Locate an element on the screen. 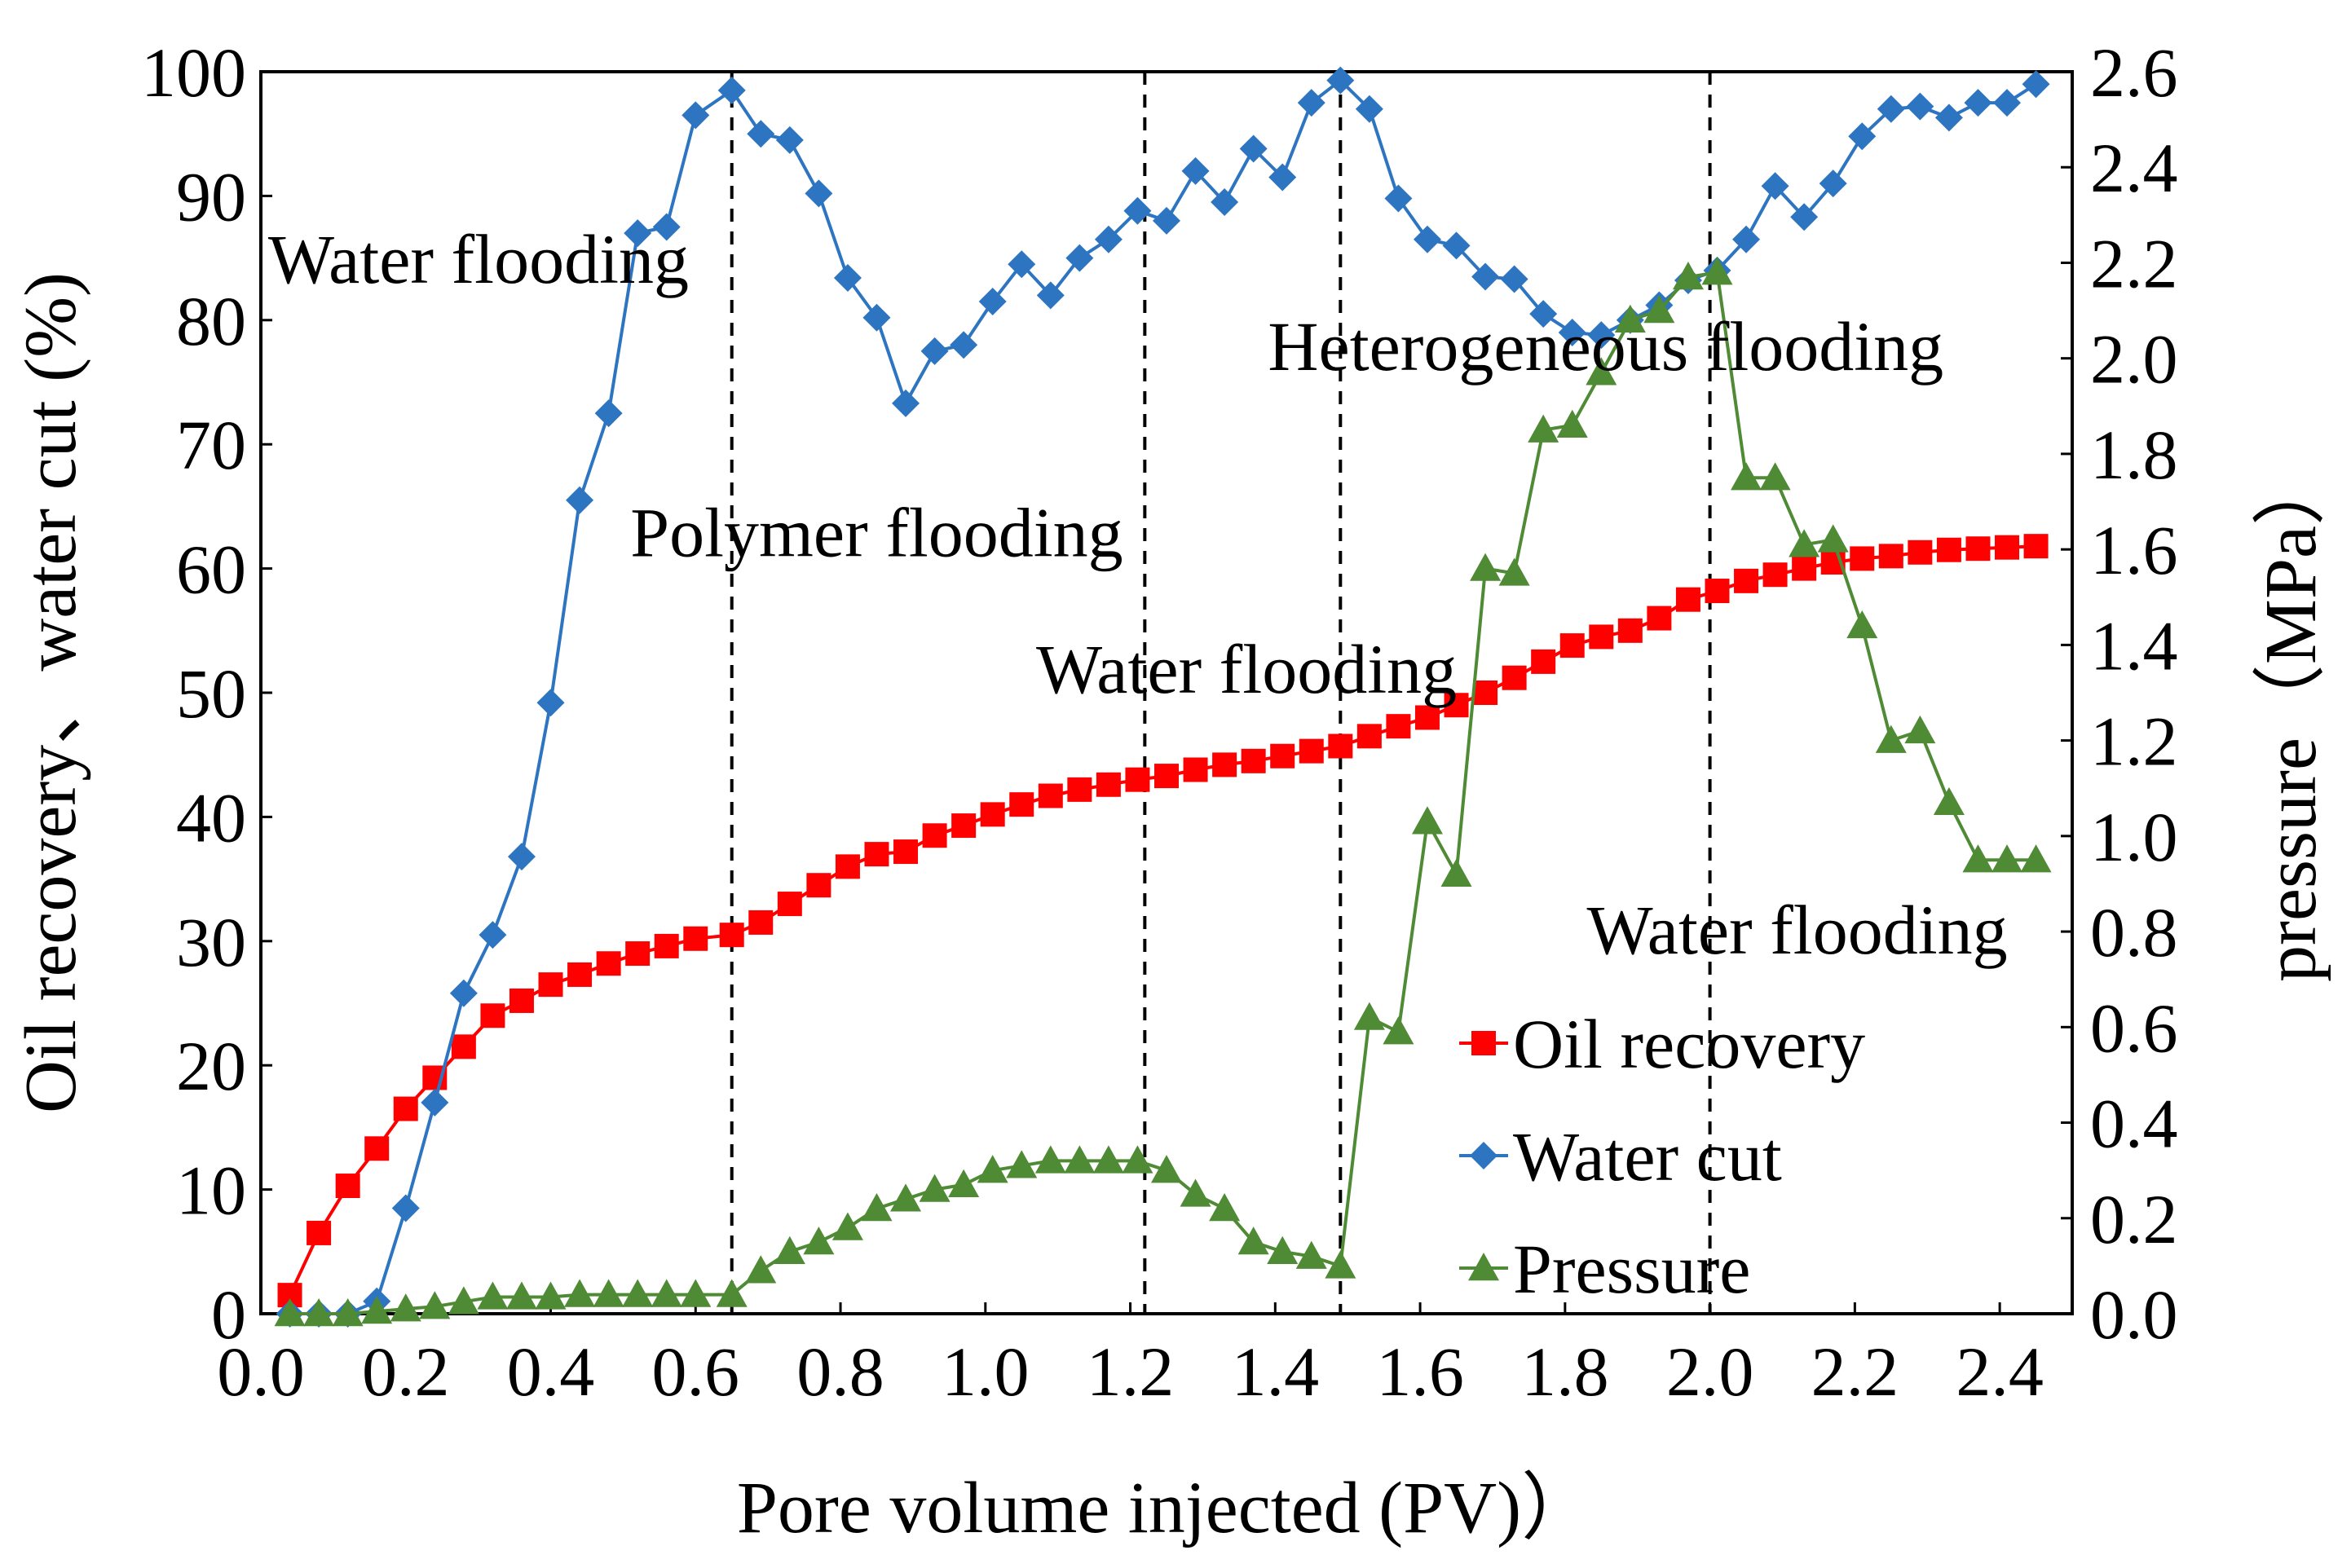  left-tick-label: 90 is located at coordinates (211, 196).